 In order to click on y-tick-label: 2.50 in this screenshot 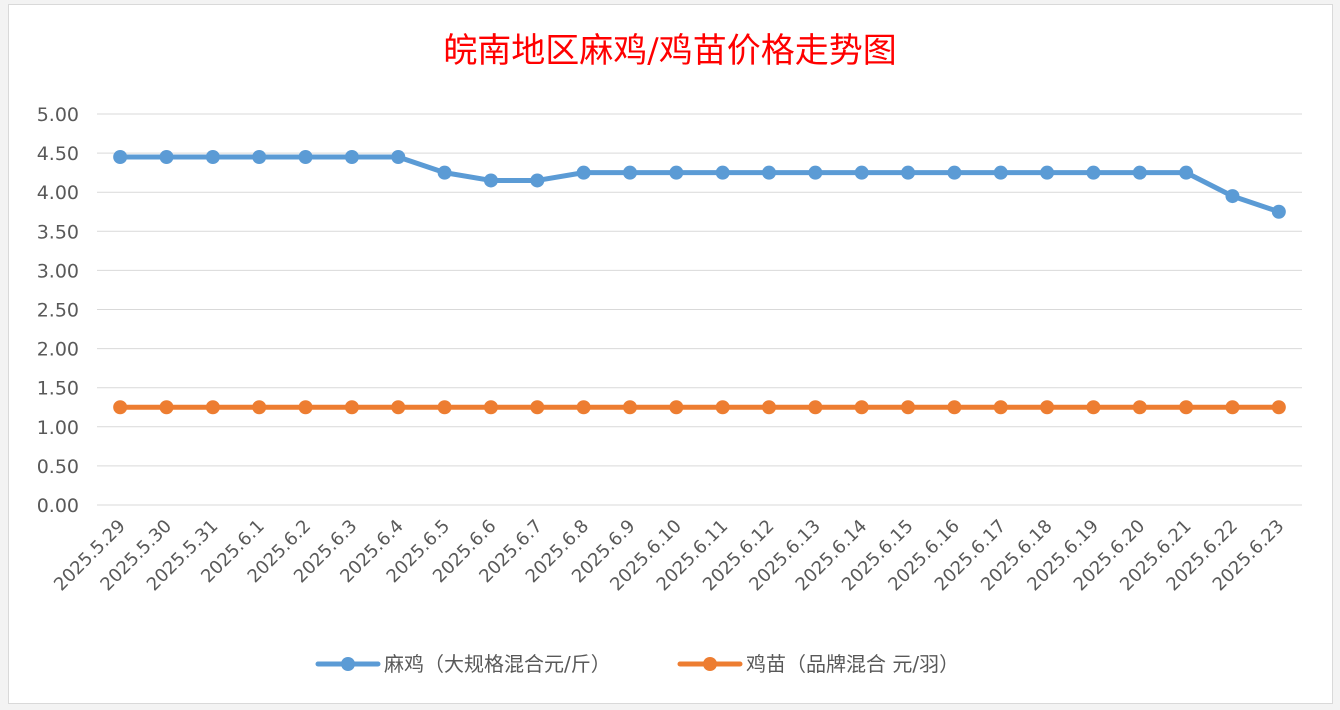, I will do `click(58, 311)`.